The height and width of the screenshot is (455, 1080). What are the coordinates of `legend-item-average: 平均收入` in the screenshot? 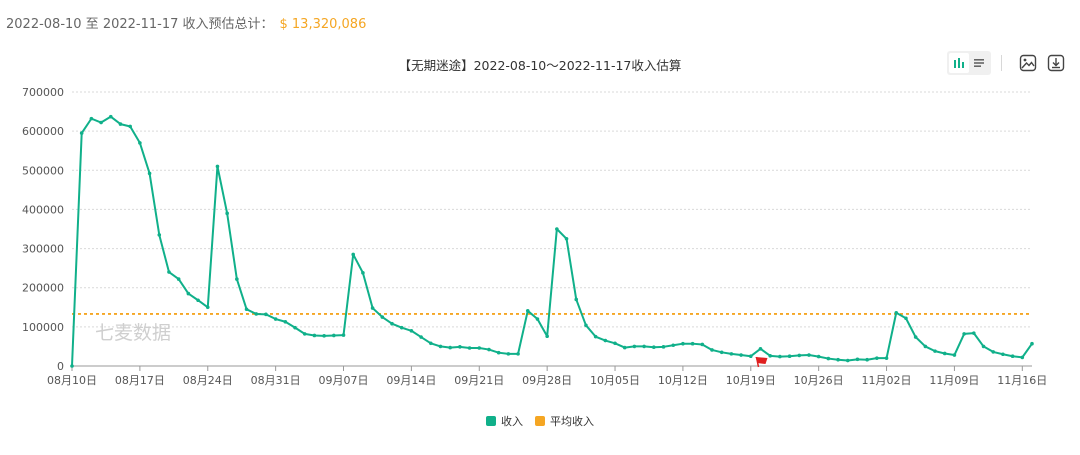 It's located at (564, 421).